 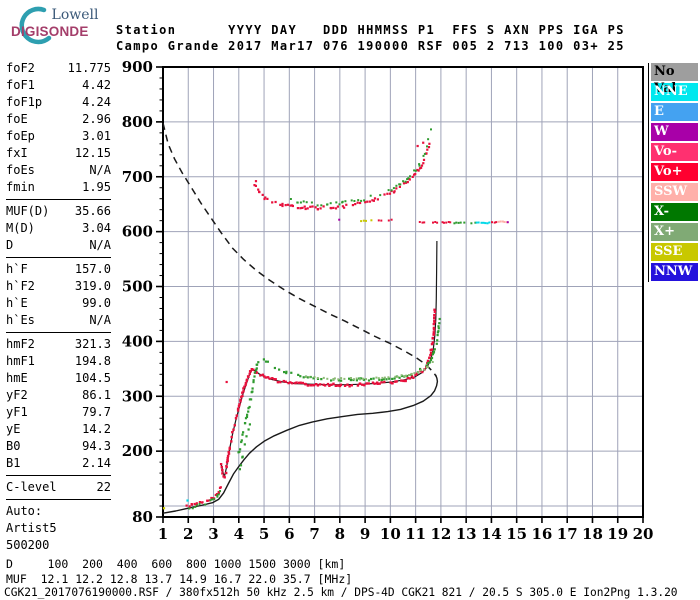 What do you see at coordinates (242, 456) in the screenshot?
I see `x-sub-trace` at bounding box center [242, 456].